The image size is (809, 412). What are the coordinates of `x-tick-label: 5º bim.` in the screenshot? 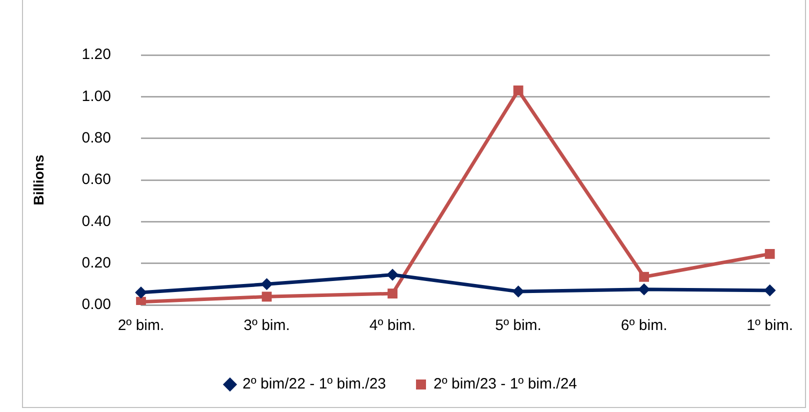 It's located at (518, 325).